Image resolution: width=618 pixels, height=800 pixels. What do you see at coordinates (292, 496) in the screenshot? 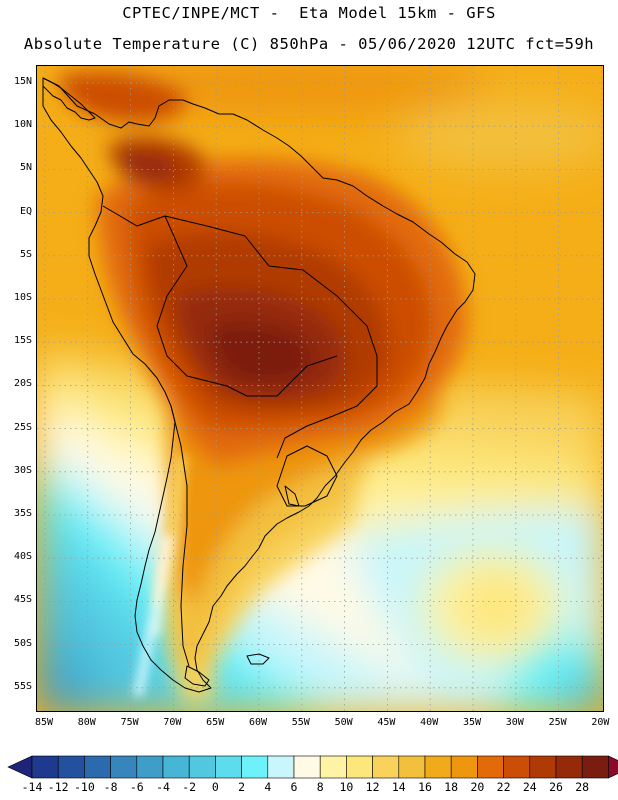
I see `lagoa-dos-patos` at bounding box center [292, 496].